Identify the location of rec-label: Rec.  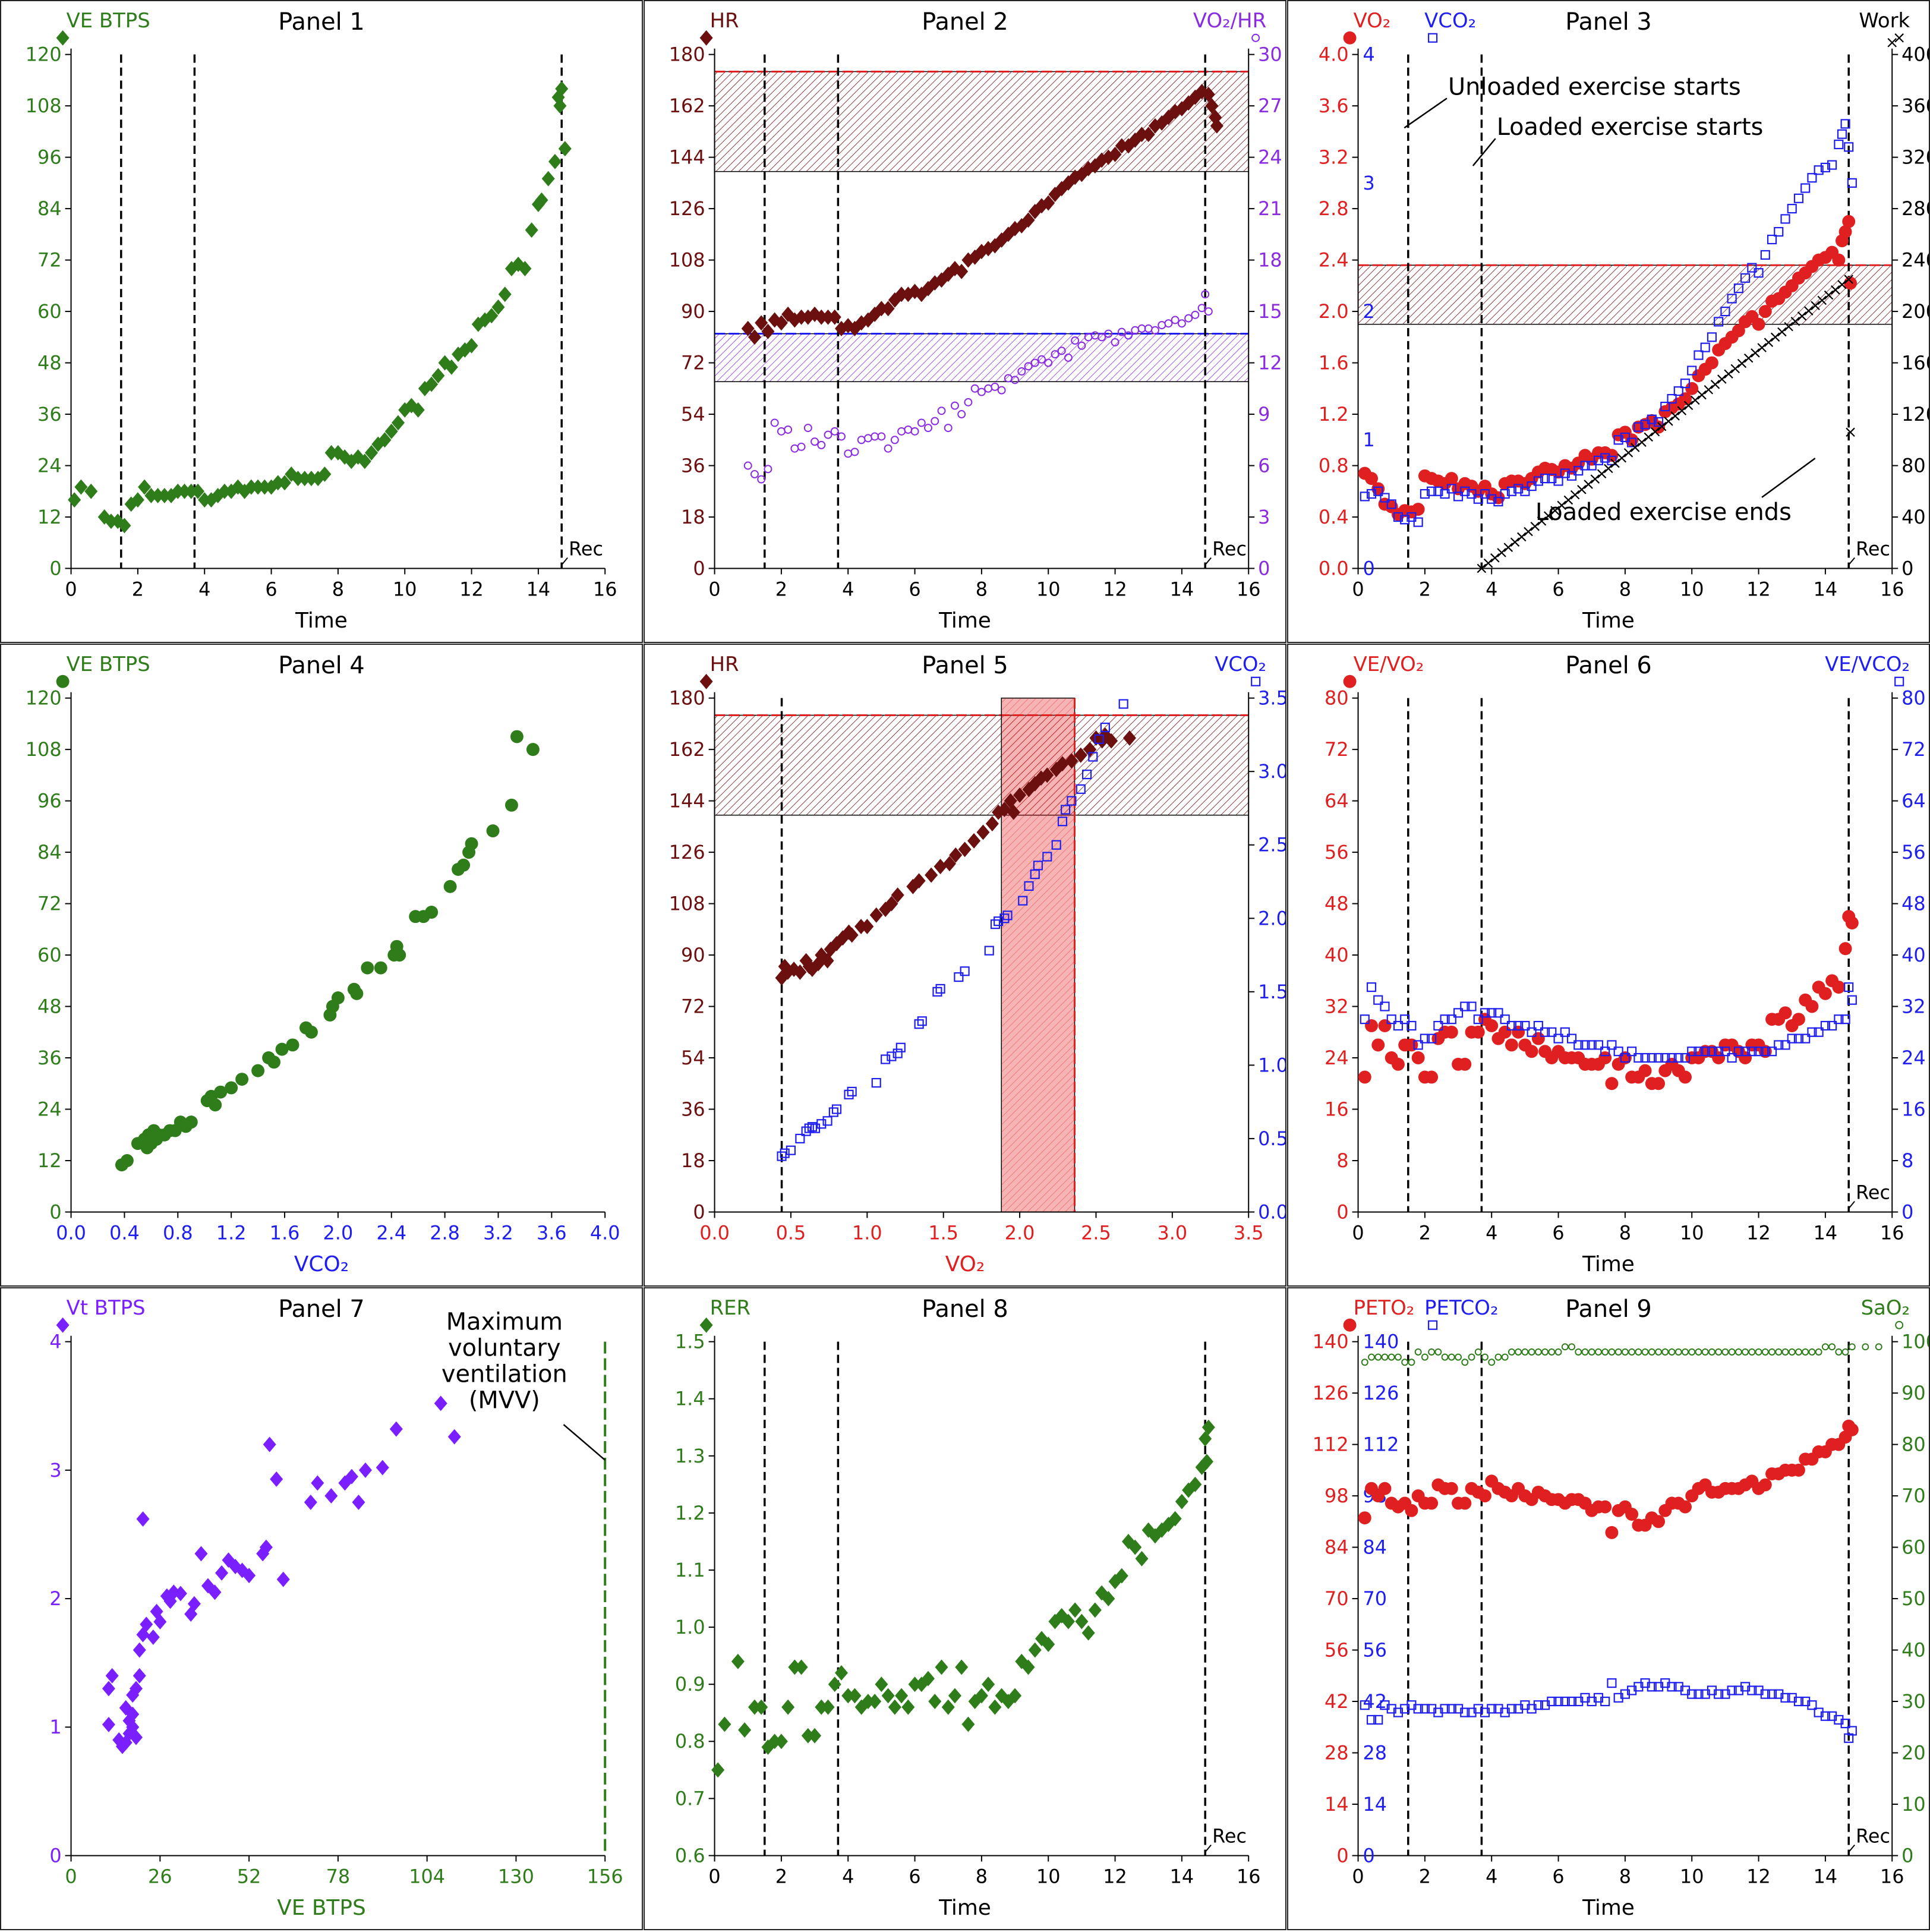
(1873, 1836).